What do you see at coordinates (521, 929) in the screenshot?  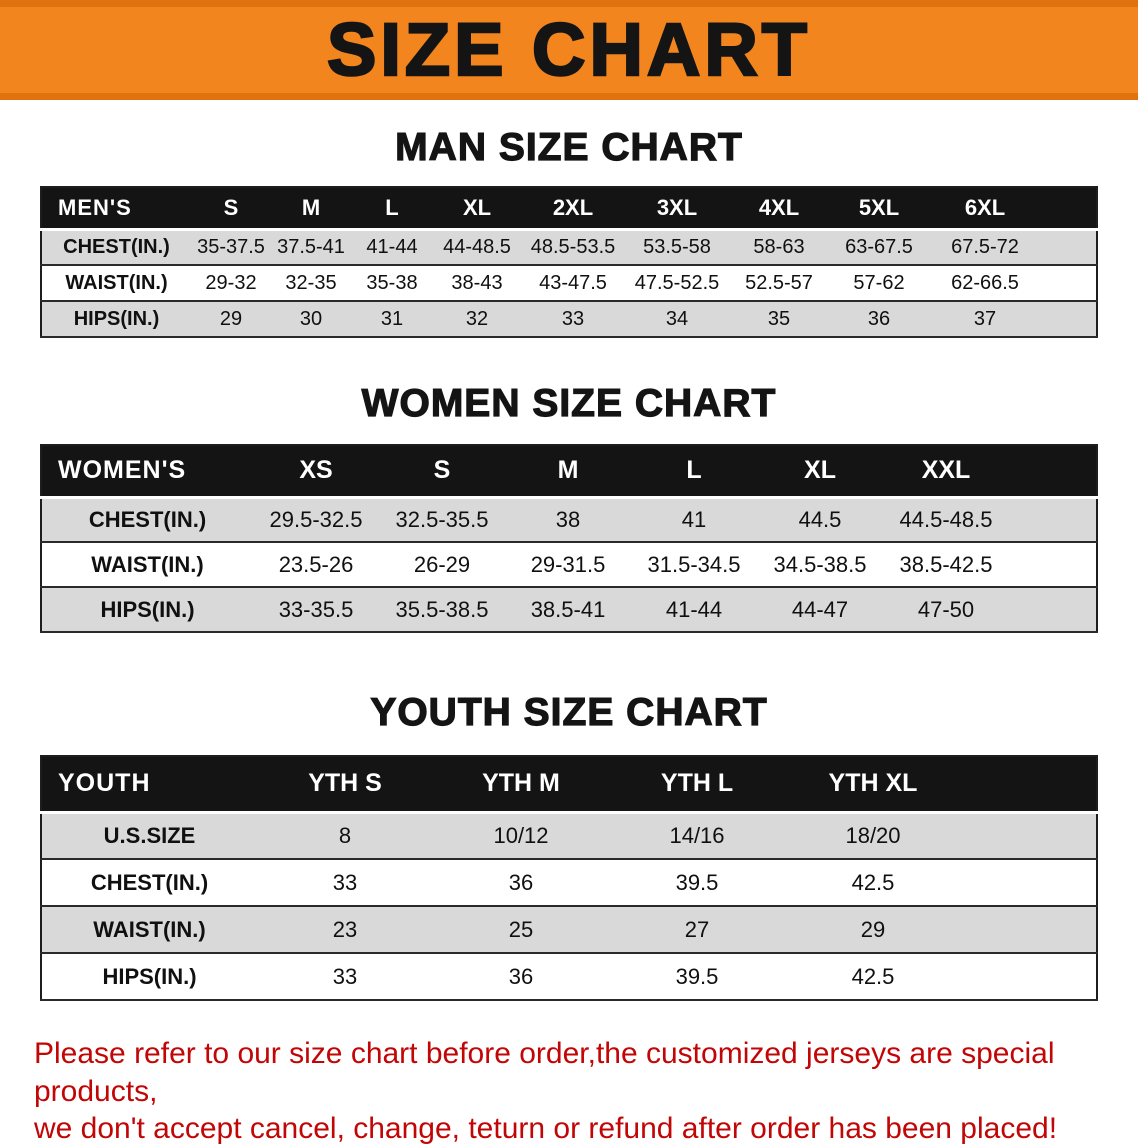 I see `size-value-cell: 25` at bounding box center [521, 929].